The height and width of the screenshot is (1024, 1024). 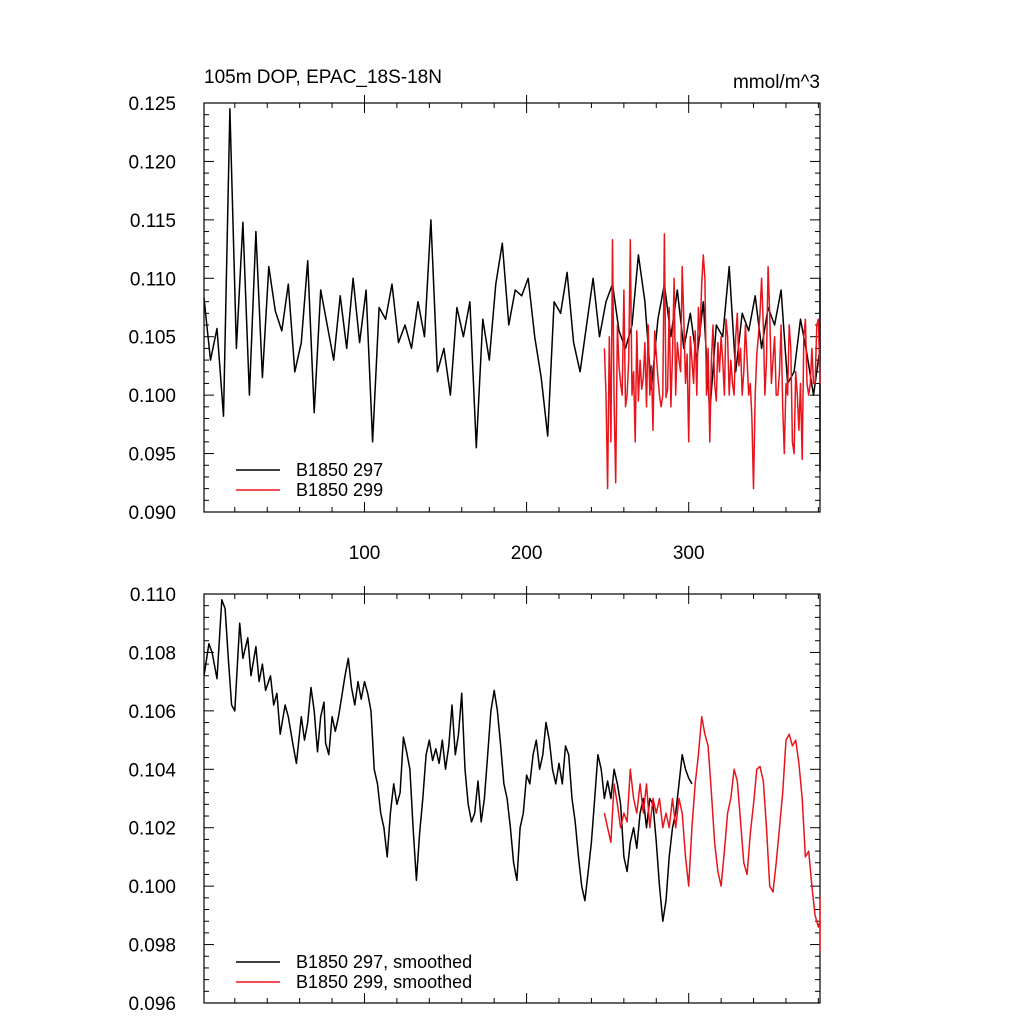 What do you see at coordinates (152, 162) in the screenshot?
I see `y-tick-label: 0.120` at bounding box center [152, 162].